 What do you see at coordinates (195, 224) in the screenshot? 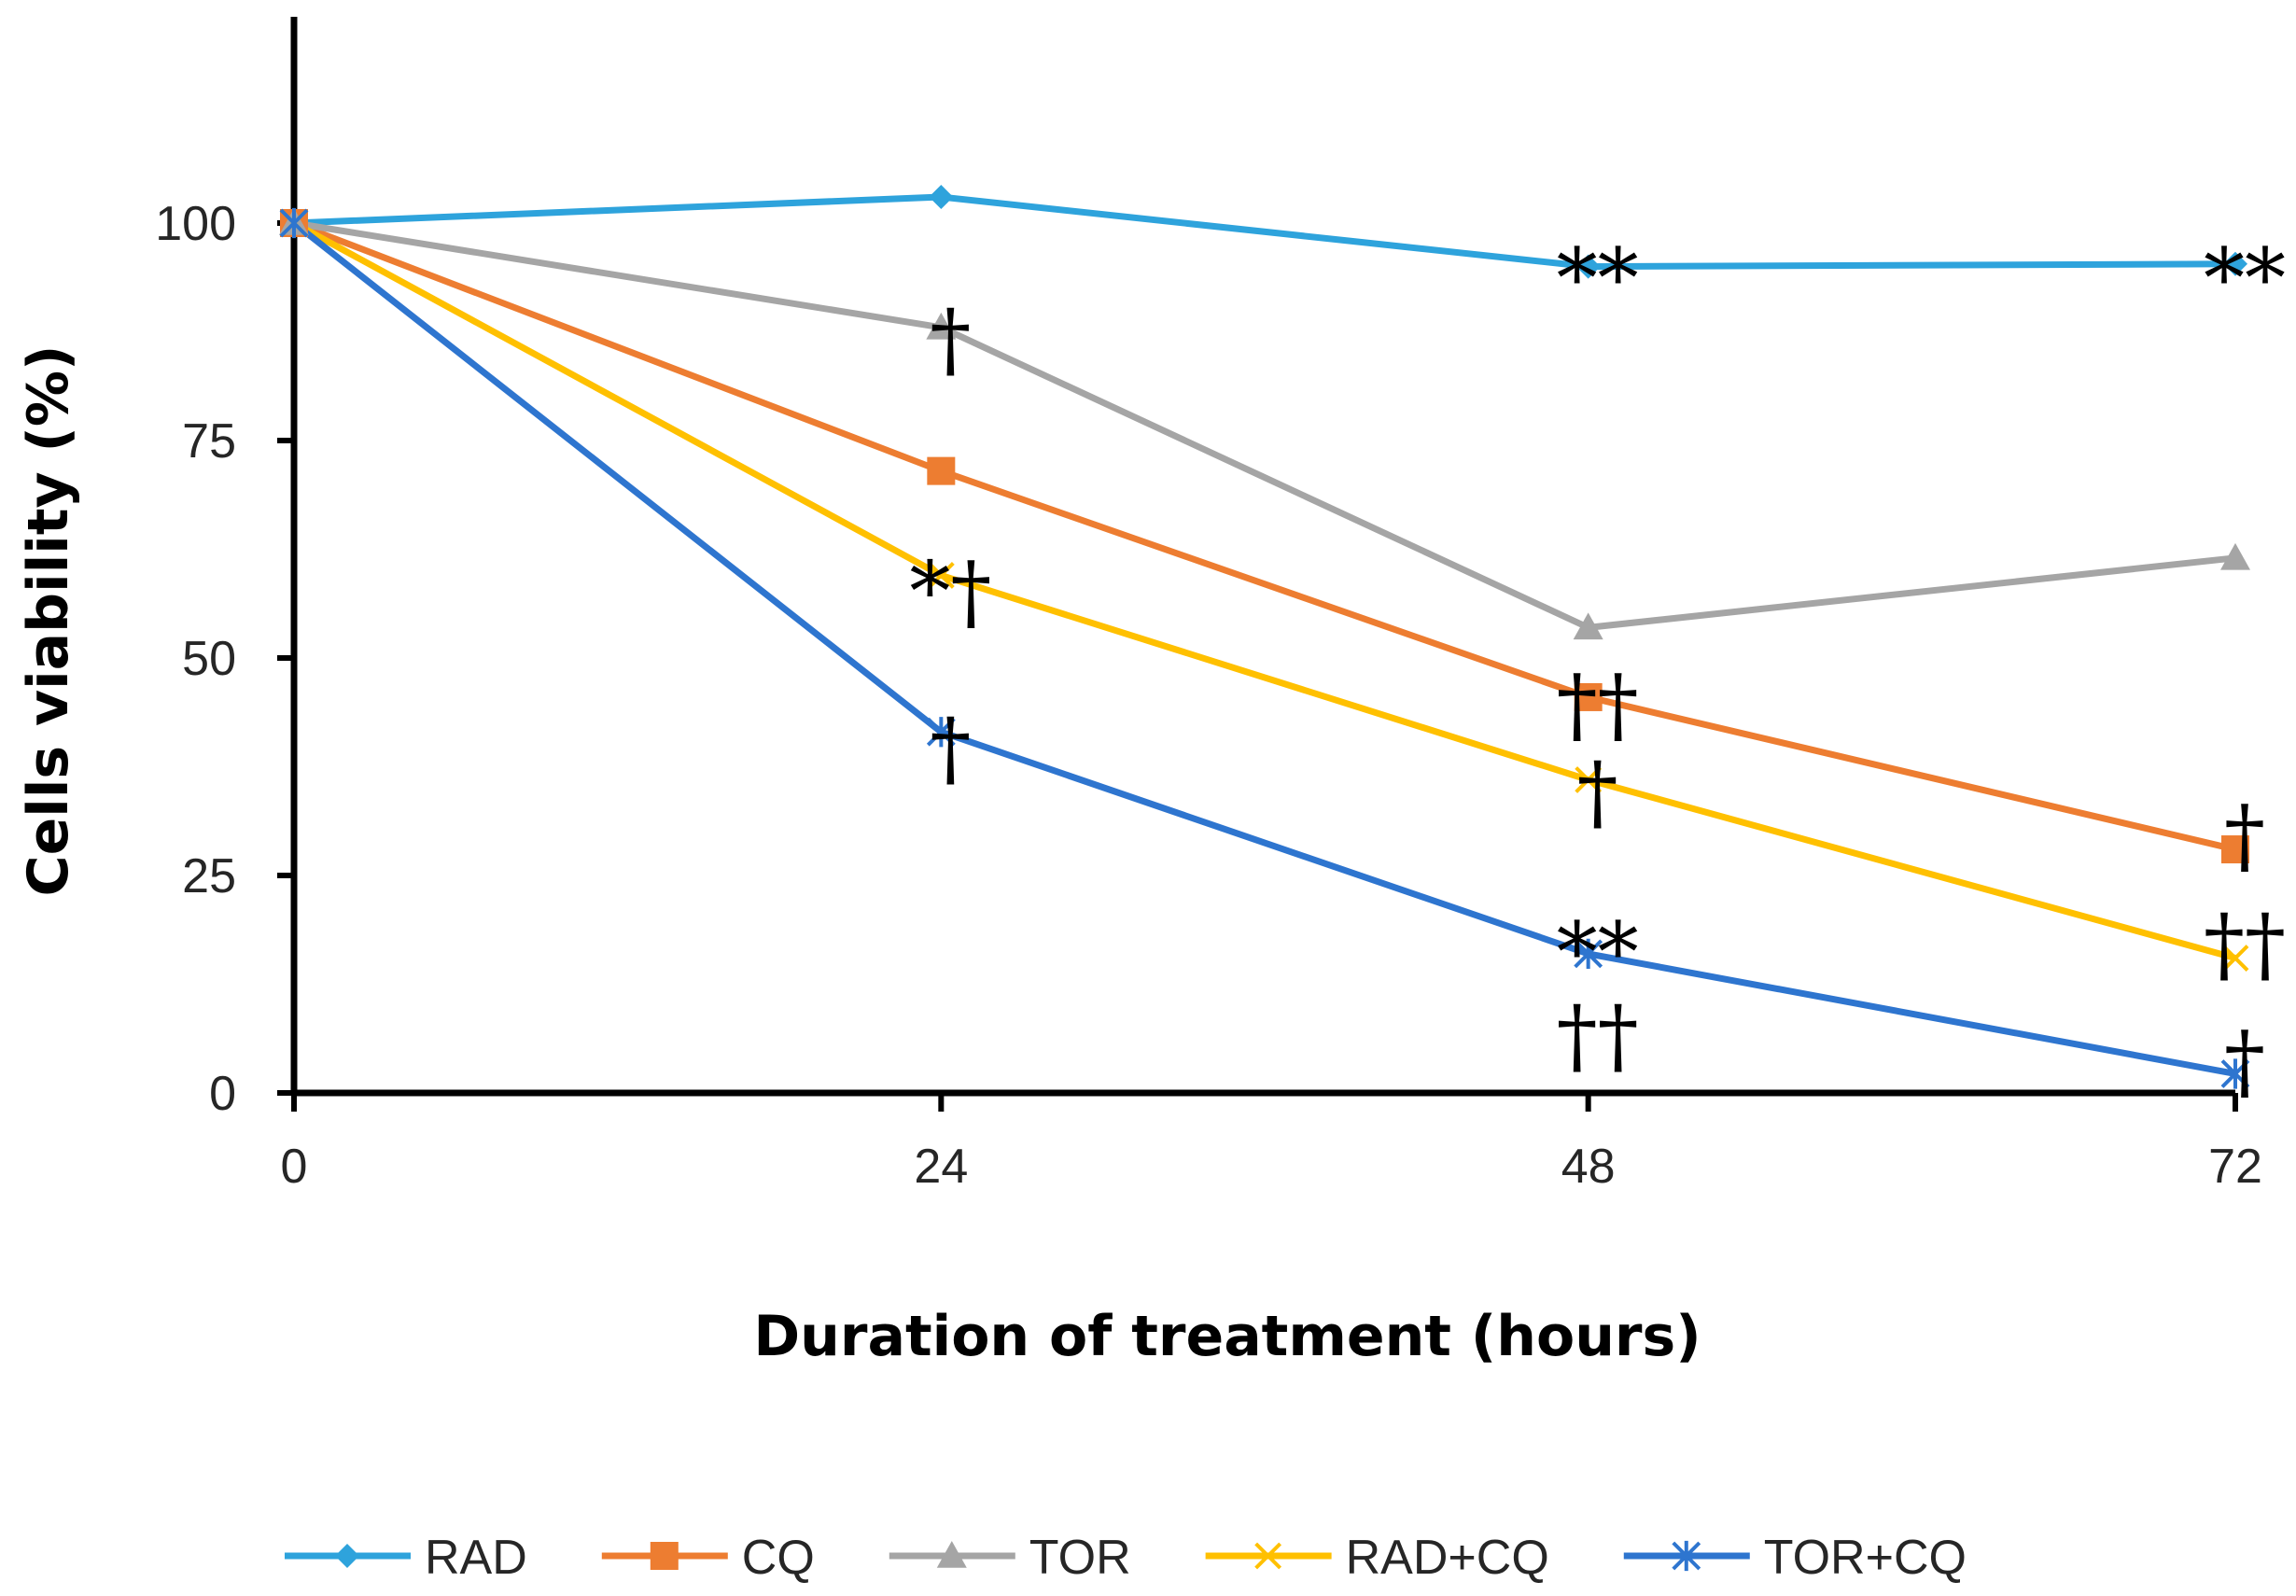
I see `y-tick-label: 100` at bounding box center [195, 224].